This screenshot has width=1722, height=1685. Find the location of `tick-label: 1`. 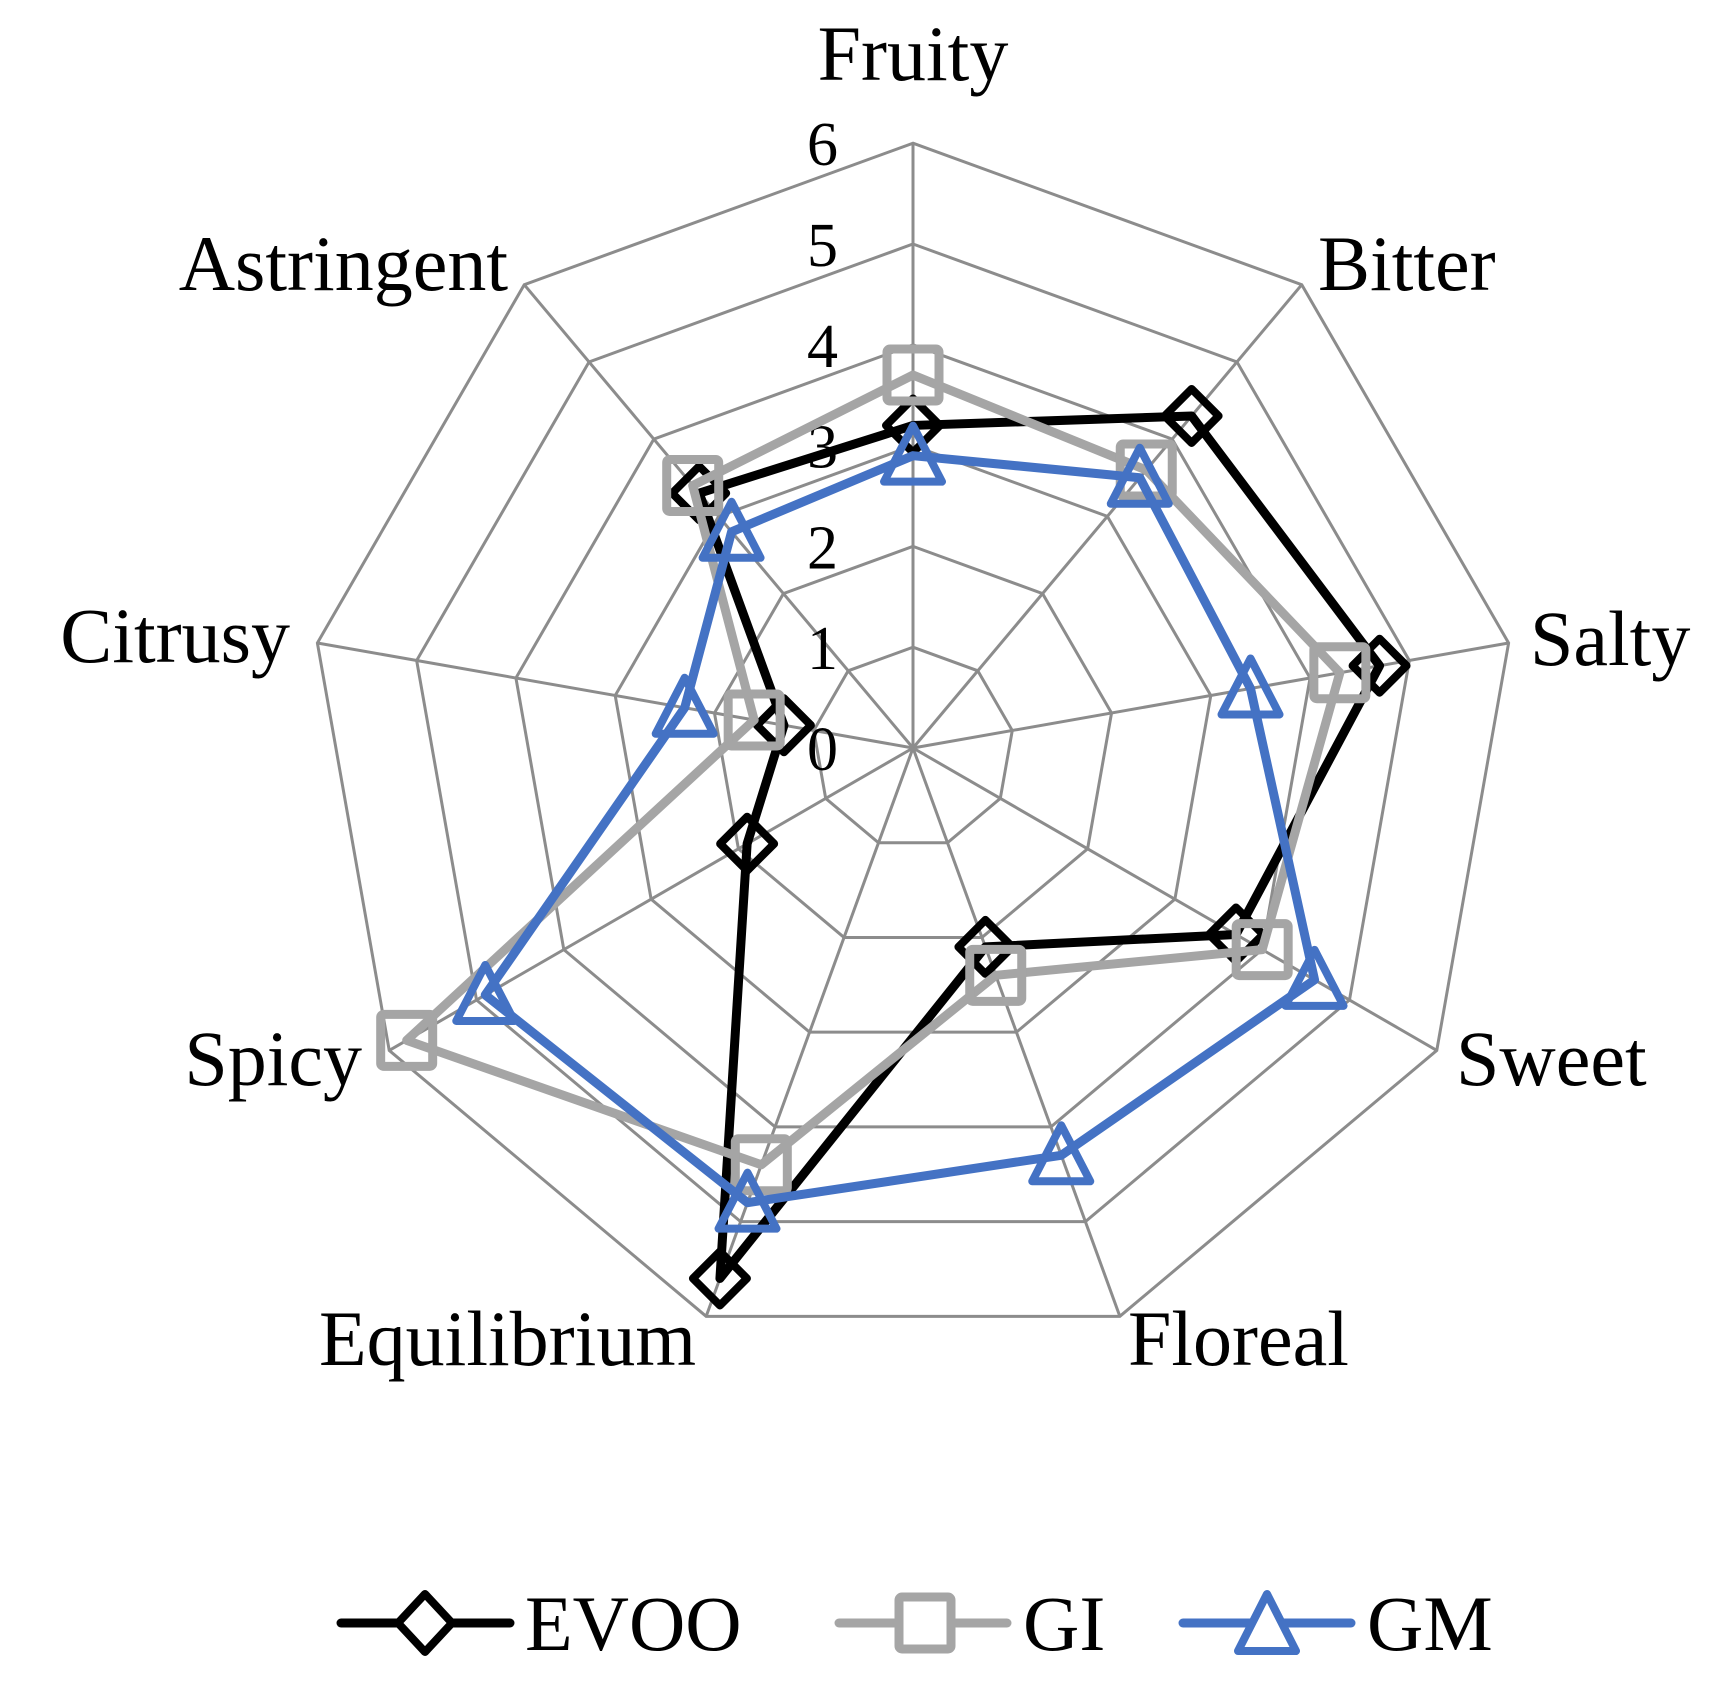

tick-label: 1 is located at coordinates (822, 649).